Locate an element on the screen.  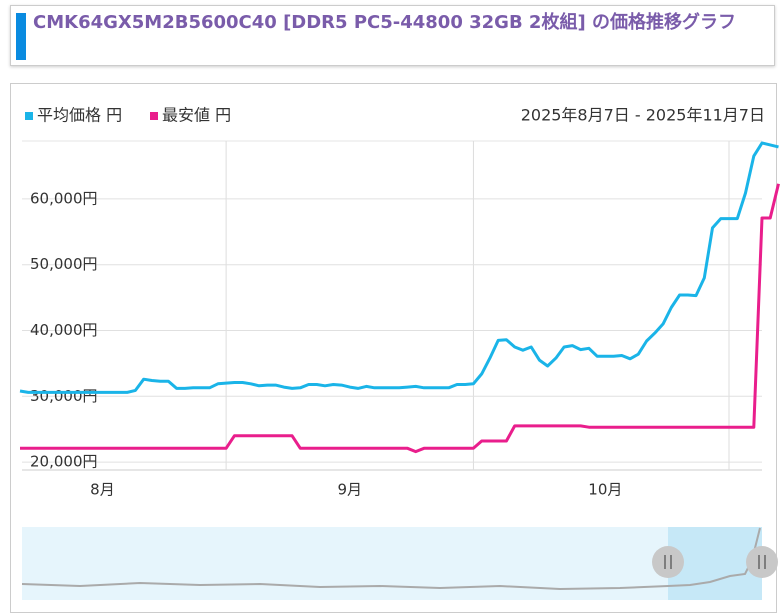
header-accent is located at coordinates (21, 36).